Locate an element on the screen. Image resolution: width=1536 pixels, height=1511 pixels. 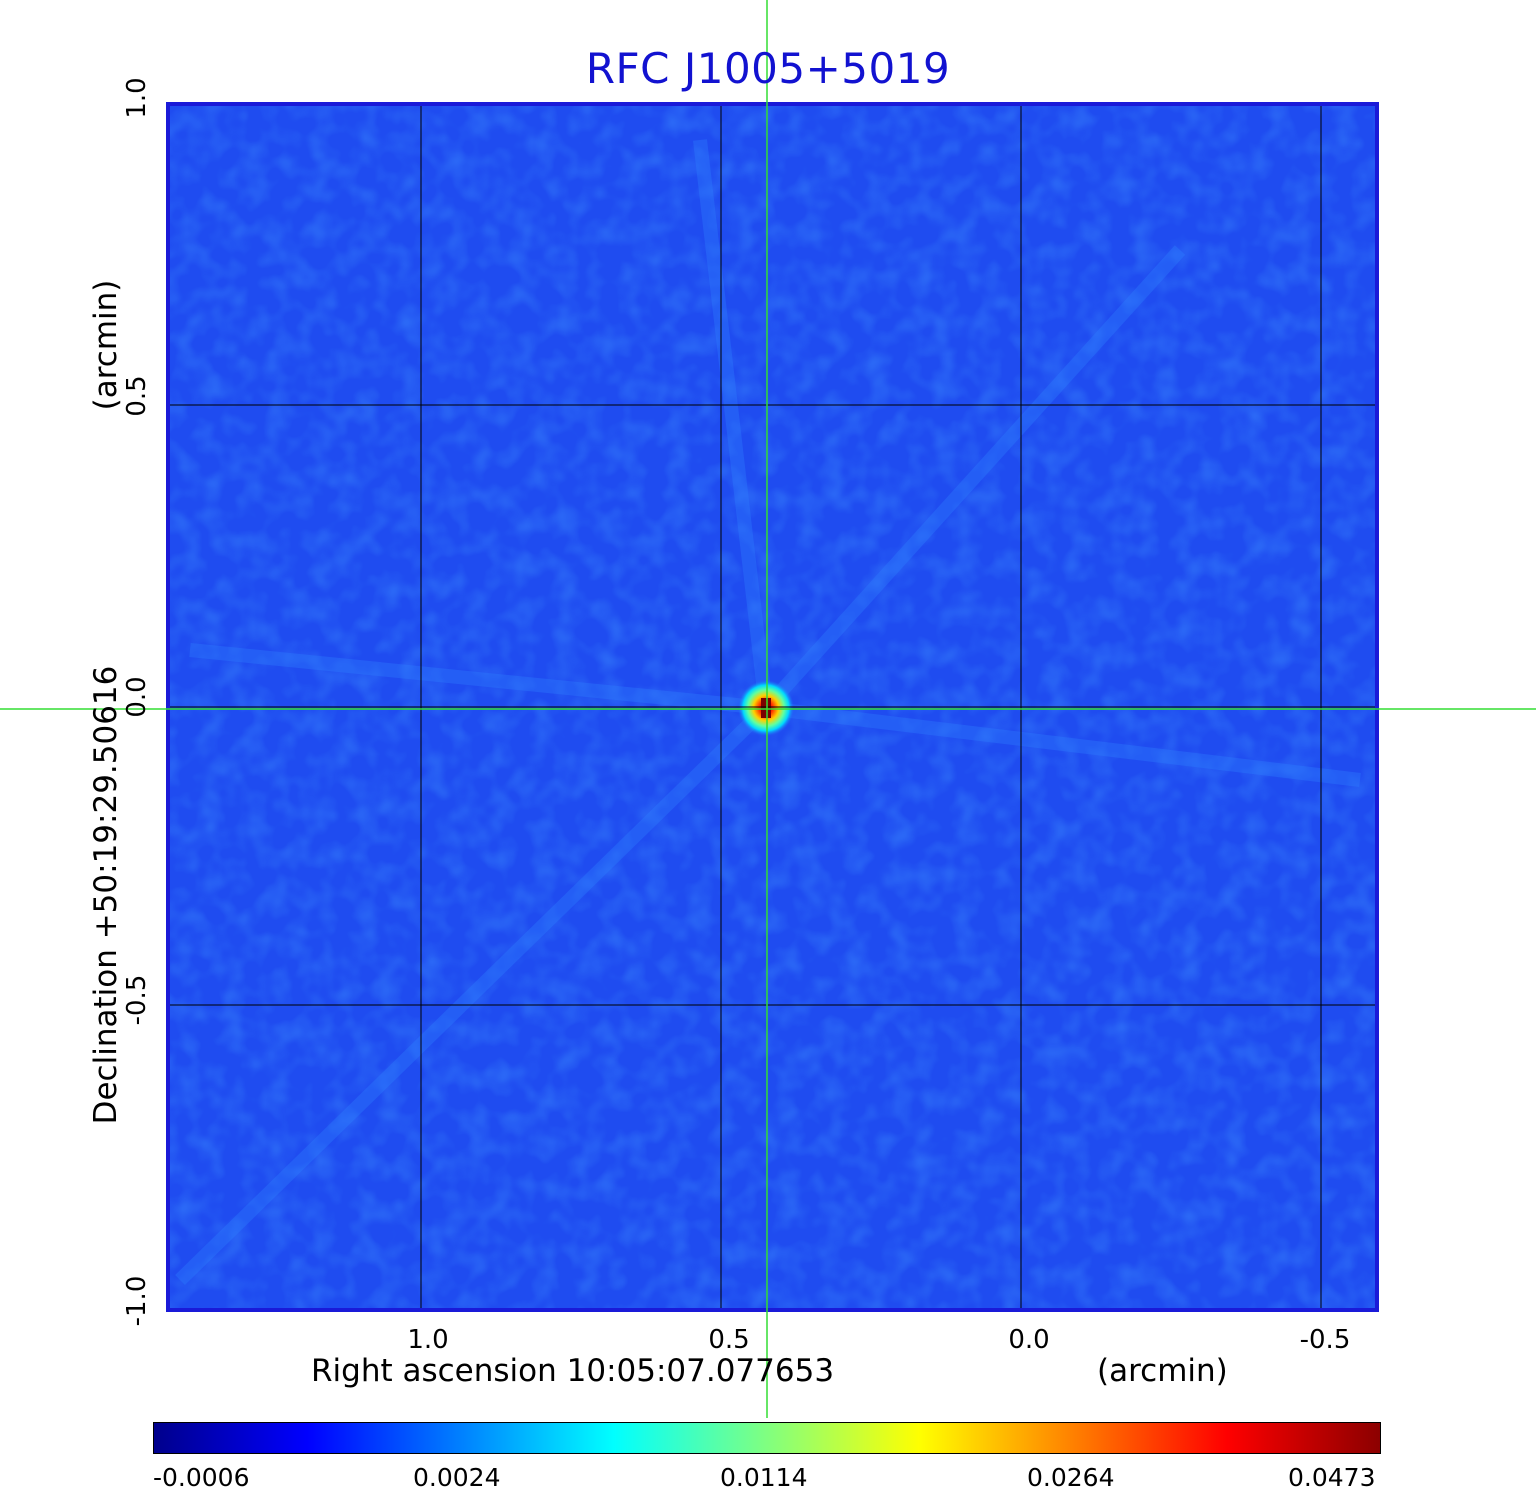
colorbar-tick-label: 0.0473 is located at coordinates (1332, 1477).